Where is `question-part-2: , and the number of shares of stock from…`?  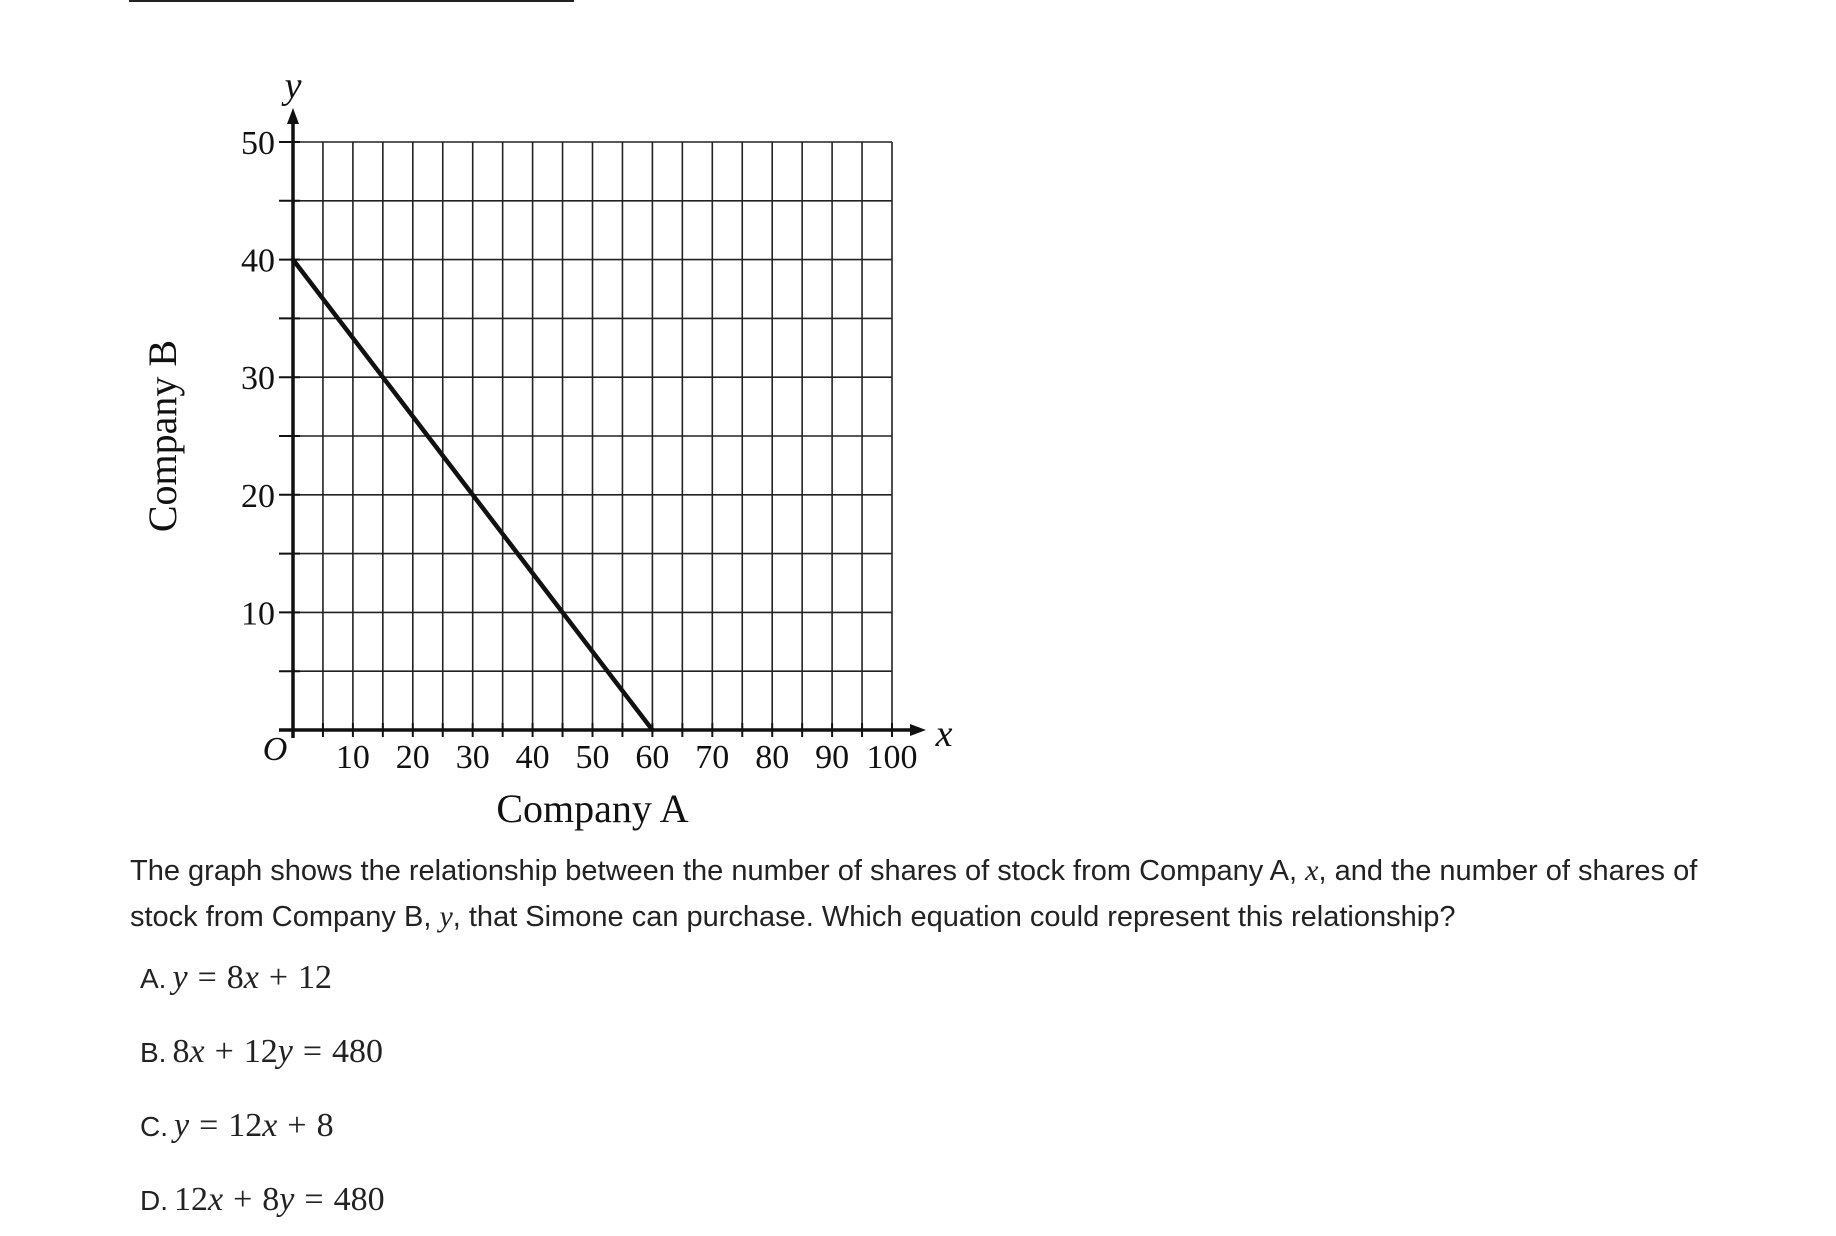
question-part-2: , and the number of shares of stock from… is located at coordinates (914, 894).